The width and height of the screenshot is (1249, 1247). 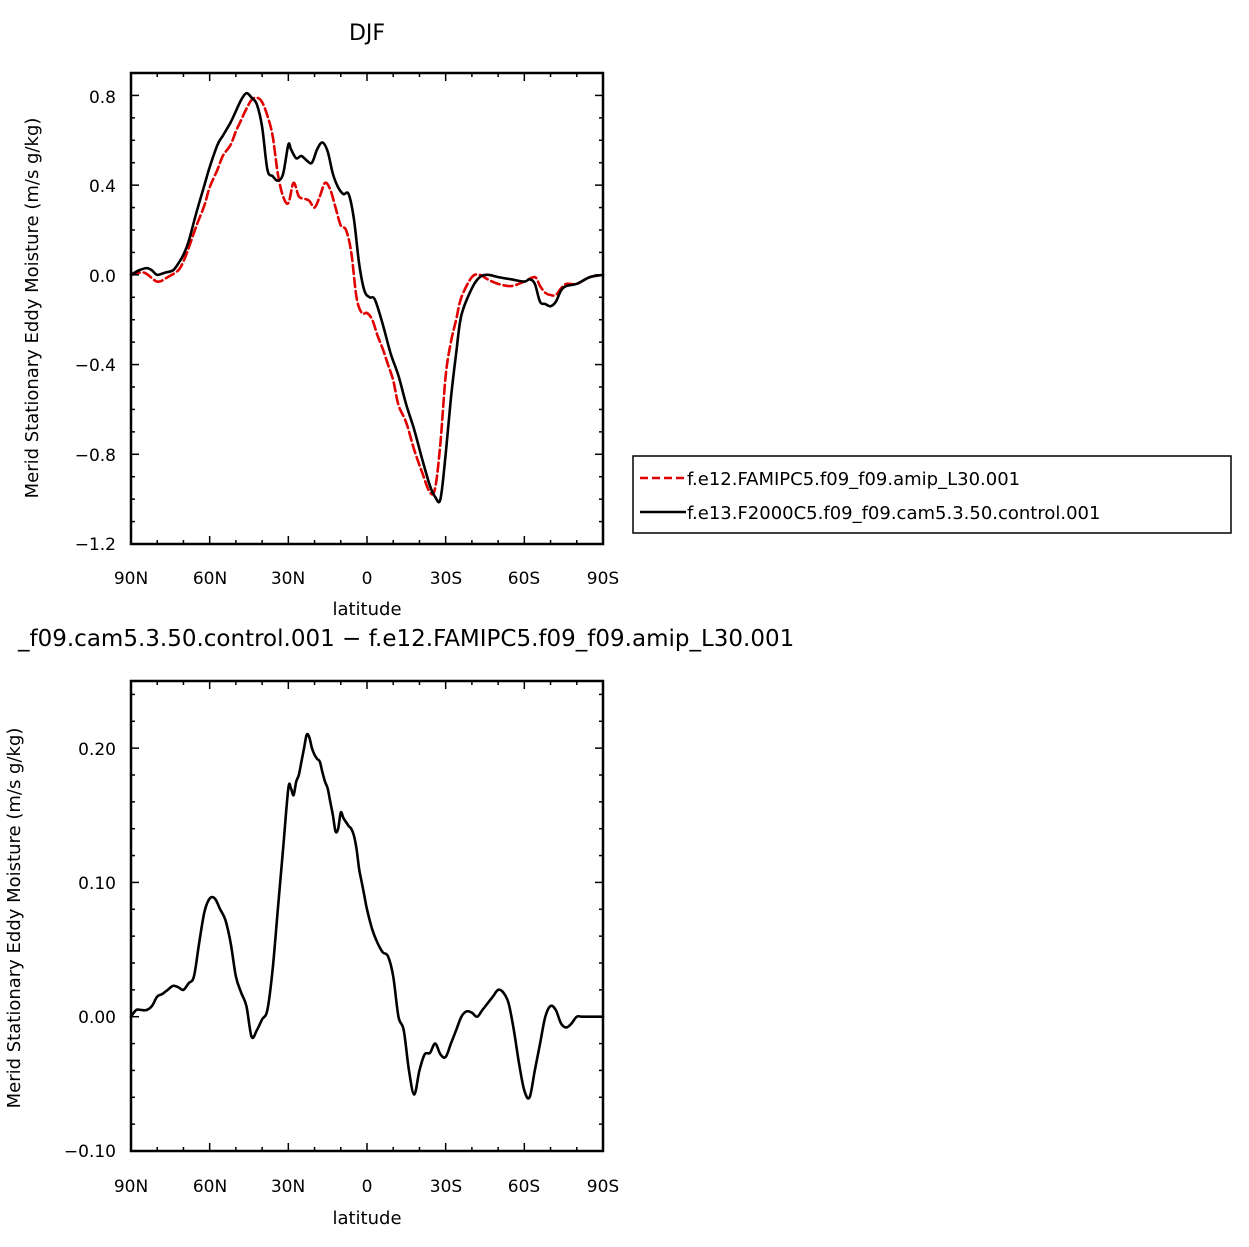 I want to click on y-tick-label: −1.2, so click(x=95, y=545).